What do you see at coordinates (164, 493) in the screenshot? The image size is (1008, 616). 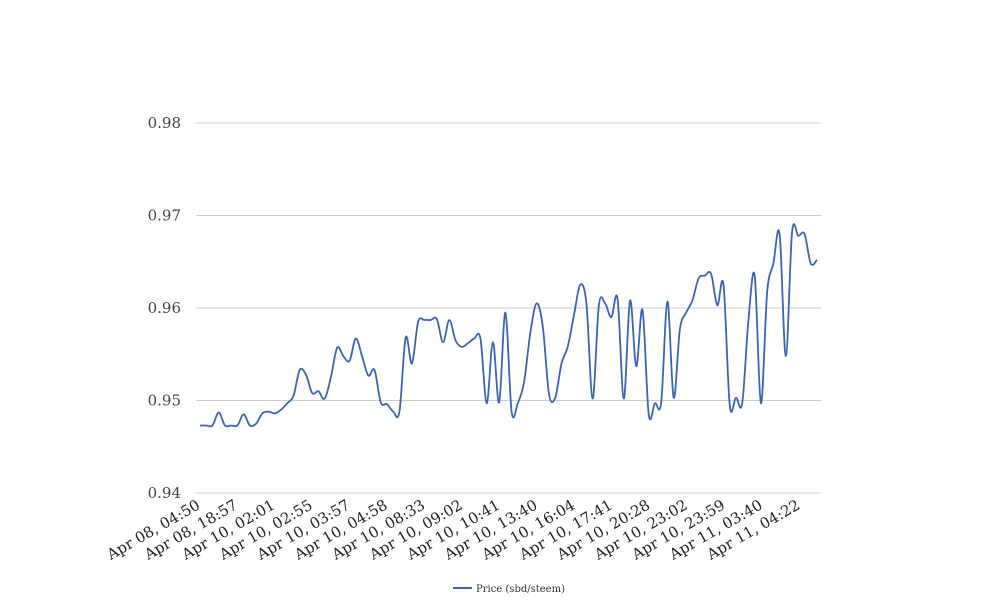 I see `y-tick-label: 0.94` at bounding box center [164, 493].